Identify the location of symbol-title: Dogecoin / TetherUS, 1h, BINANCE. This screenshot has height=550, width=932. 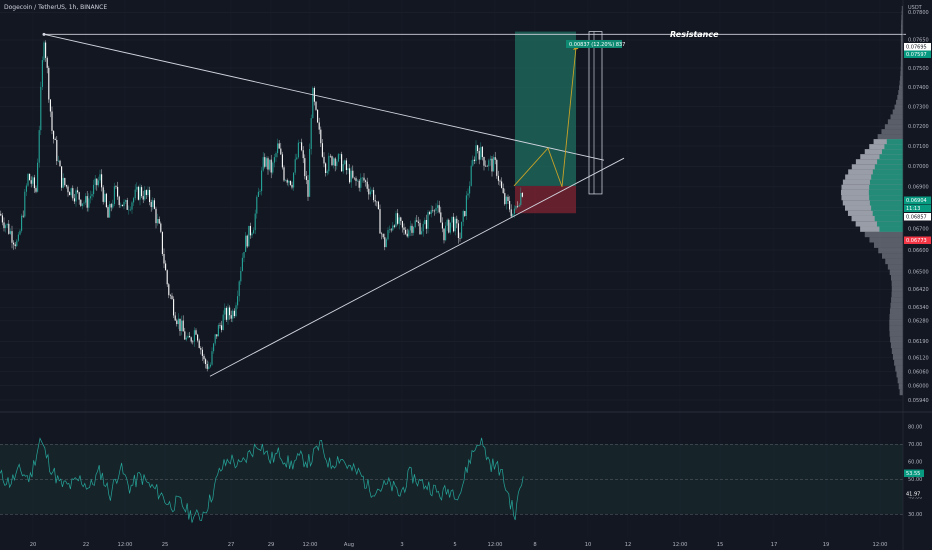
(55, 7).